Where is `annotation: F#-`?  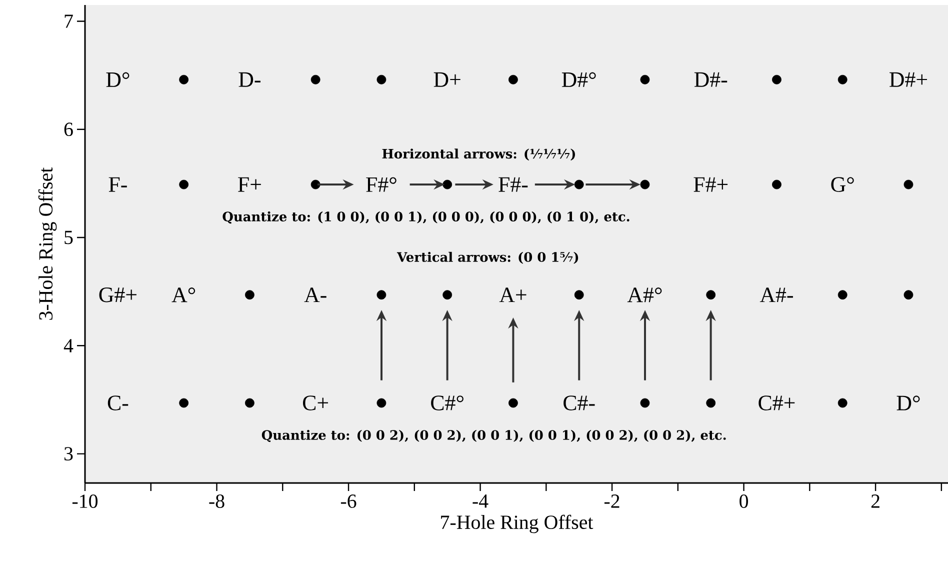 annotation: F#- is located at coordinates (513, 184).